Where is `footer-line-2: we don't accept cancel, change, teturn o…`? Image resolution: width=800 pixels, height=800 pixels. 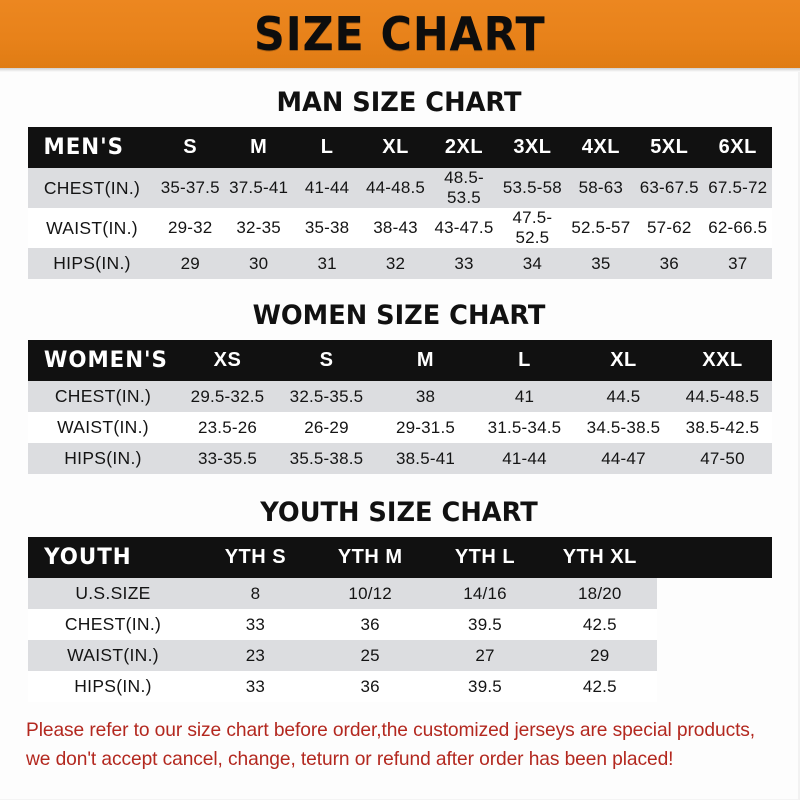
footer-line-2: we don't accept cancel, change, teturn o… is located at coordinates (350, 759).